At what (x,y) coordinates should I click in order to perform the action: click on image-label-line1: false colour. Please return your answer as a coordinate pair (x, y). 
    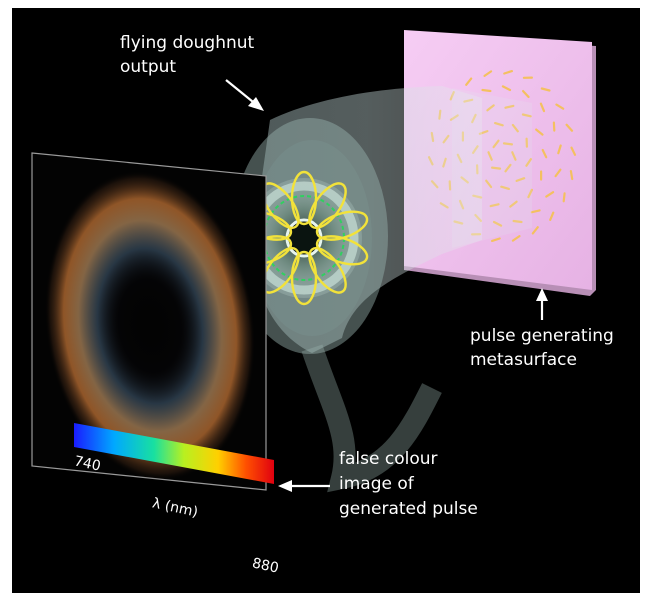
    Looking at the image, I should click on (388, 459).